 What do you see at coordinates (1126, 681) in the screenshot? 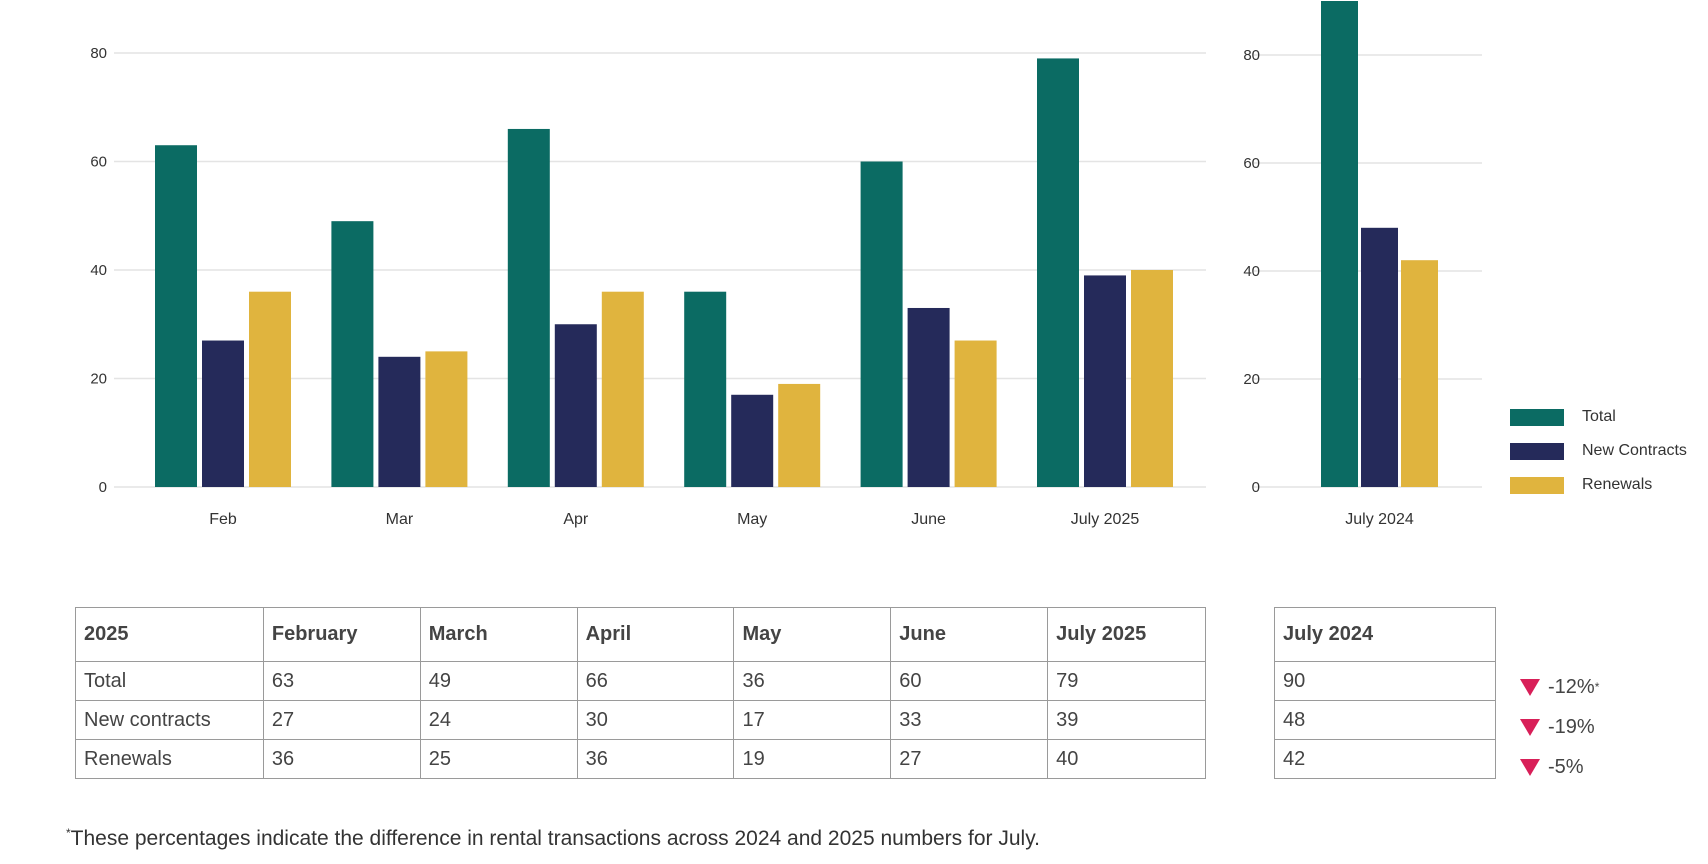
I see `table-cell: 79` at bounding box center [1126, 681].